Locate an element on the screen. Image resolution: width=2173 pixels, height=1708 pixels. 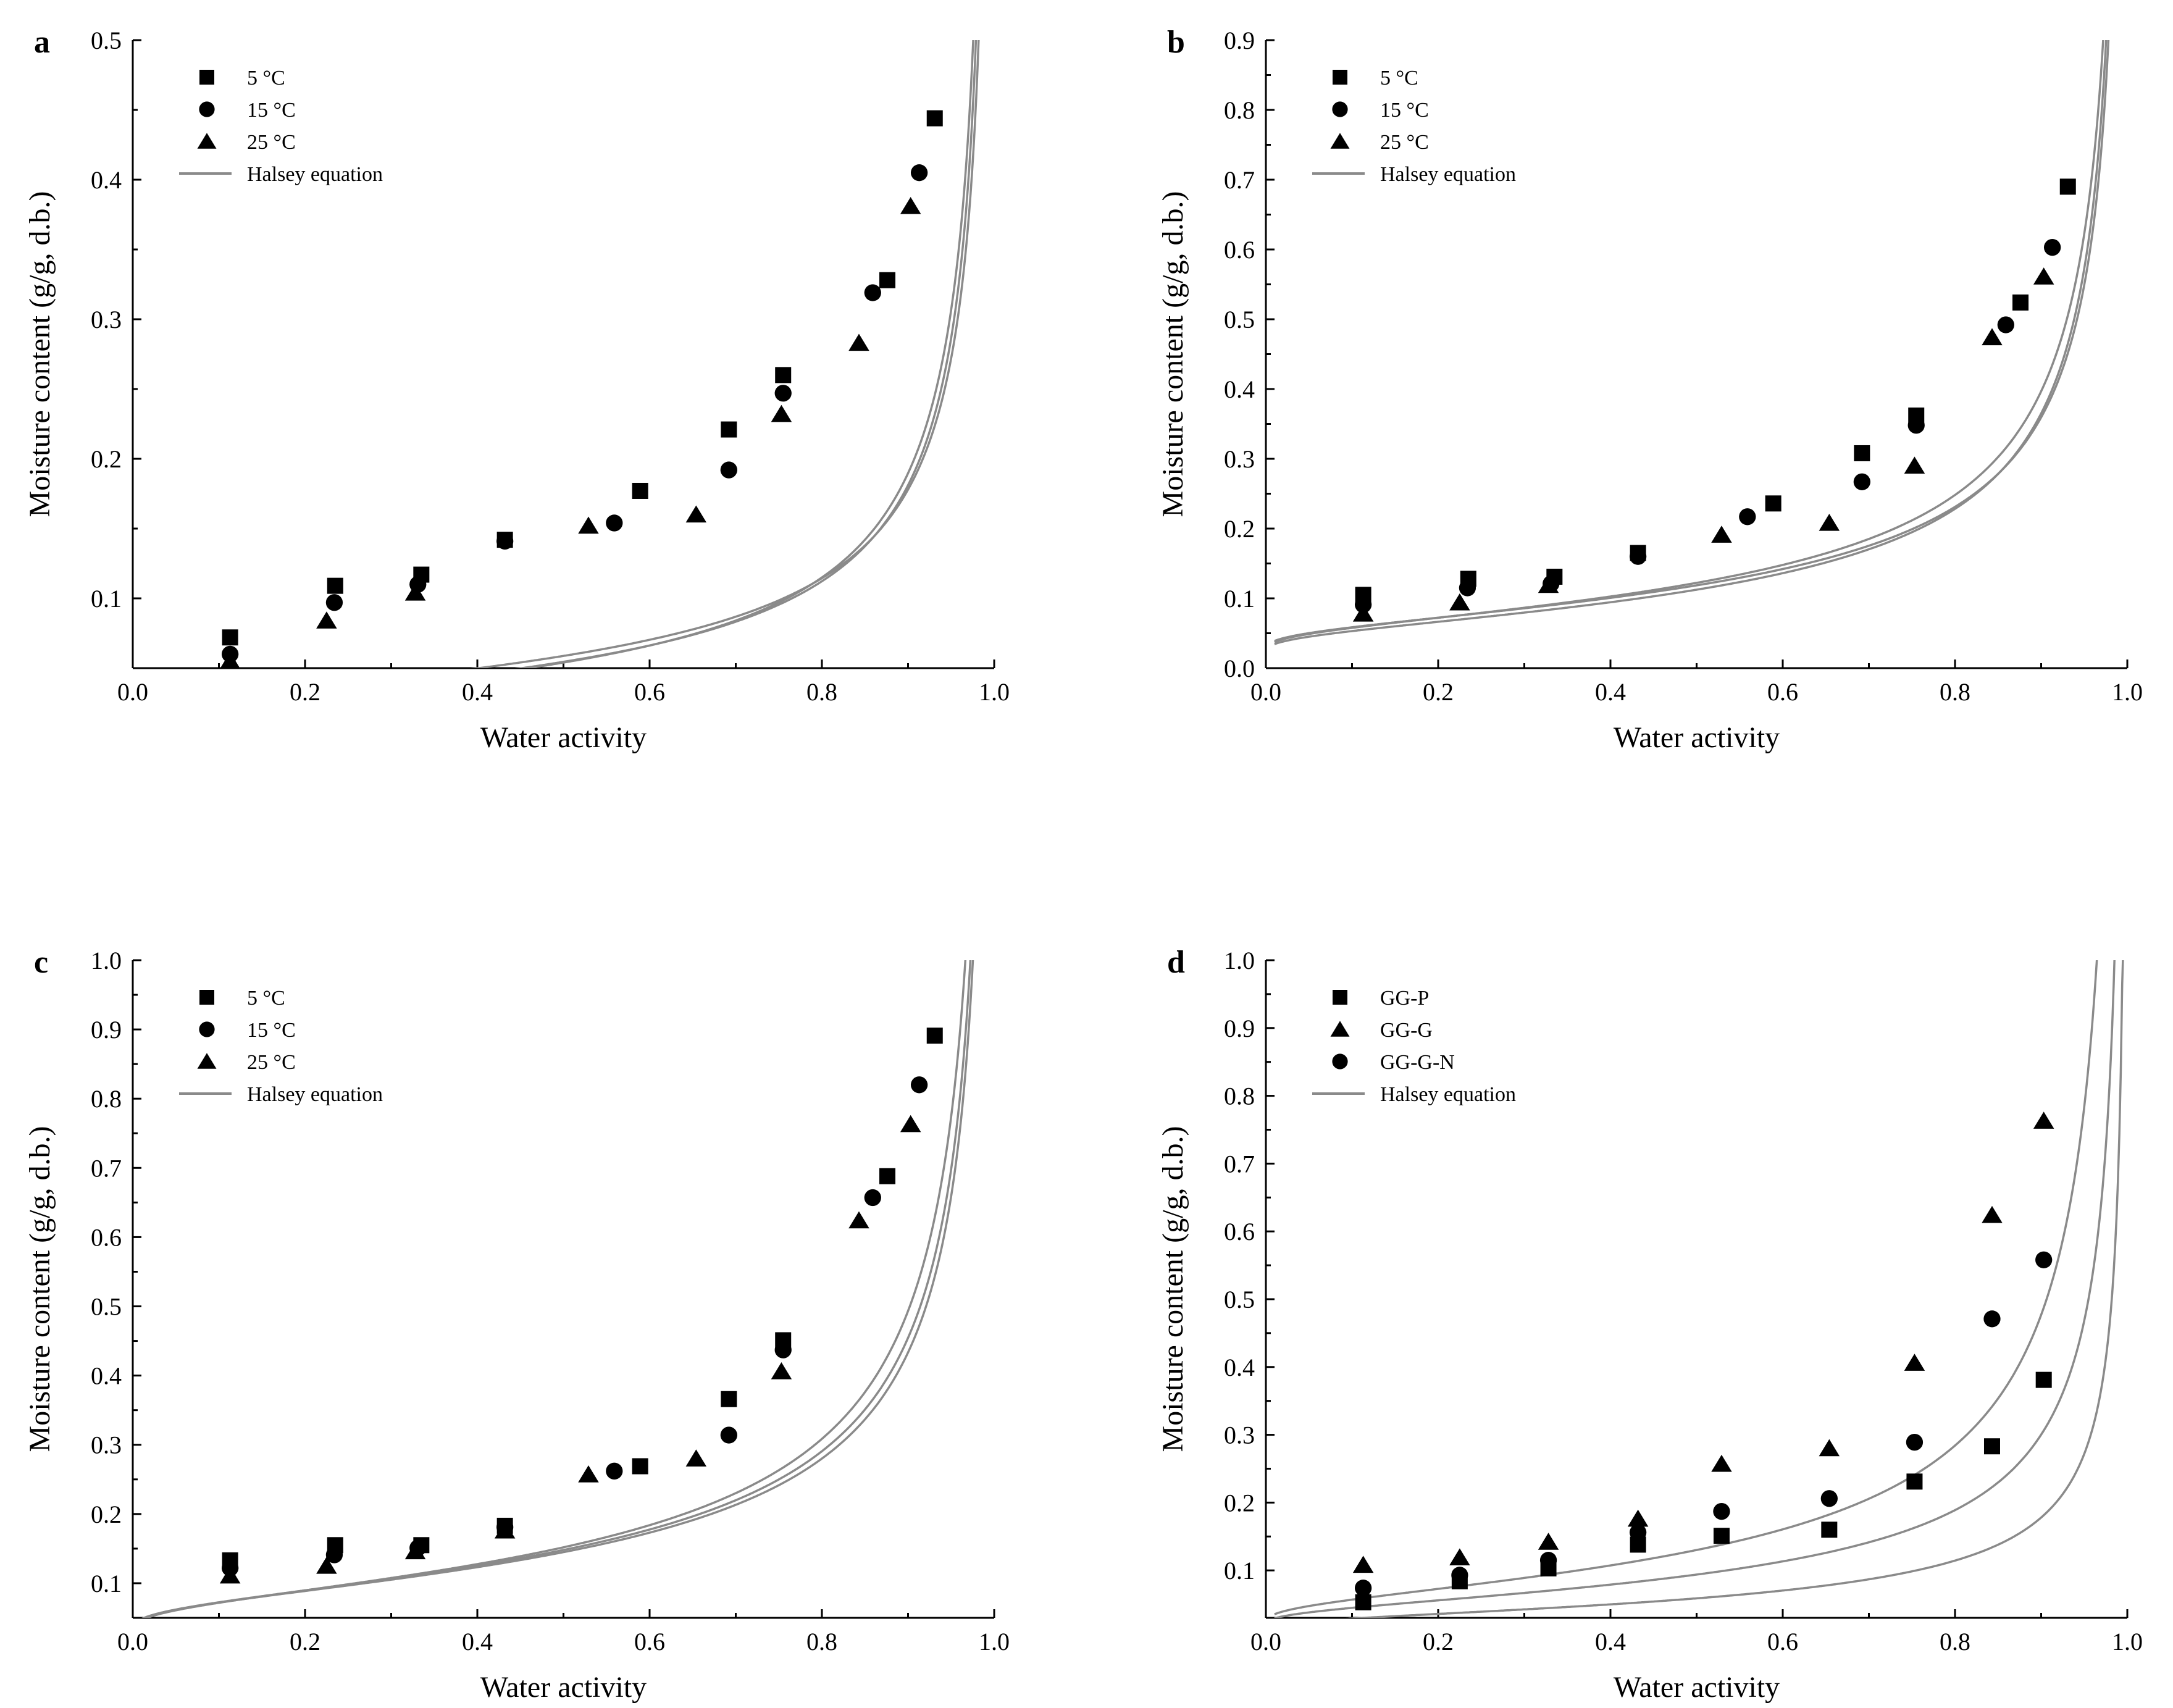
y-tick-label: 0.9 is located at coordinates (1239, 1028).